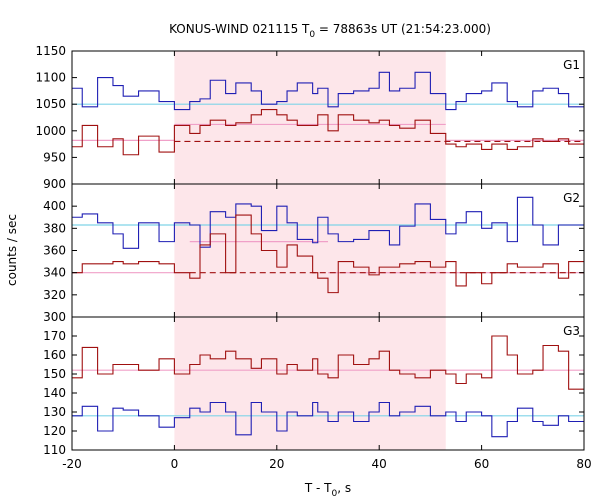 The height and width of the screenshot is (500, 600). I want to click on panel-g2-ytick-label-5: 400, so click(54, 206).